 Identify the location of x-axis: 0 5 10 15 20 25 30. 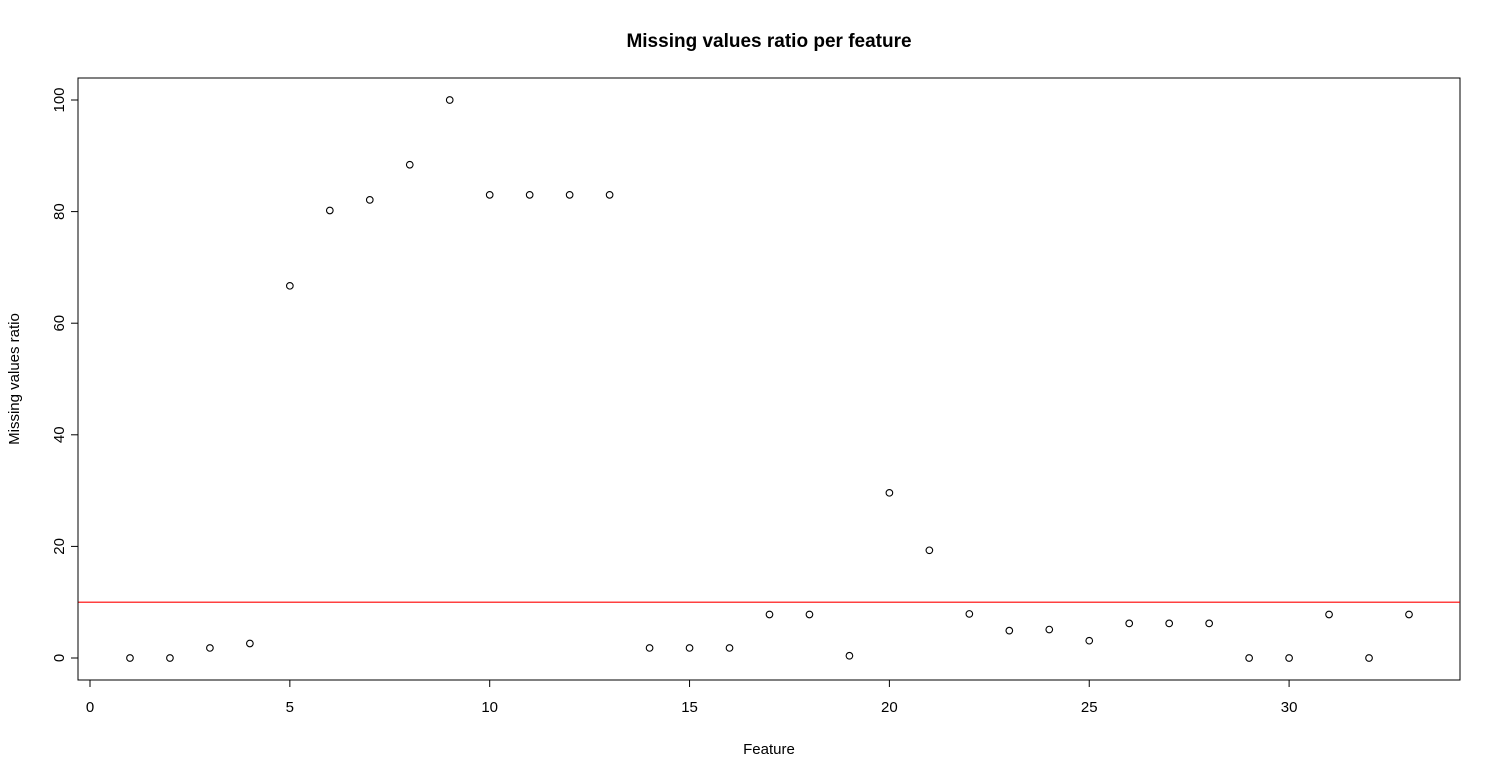
(692, 697).